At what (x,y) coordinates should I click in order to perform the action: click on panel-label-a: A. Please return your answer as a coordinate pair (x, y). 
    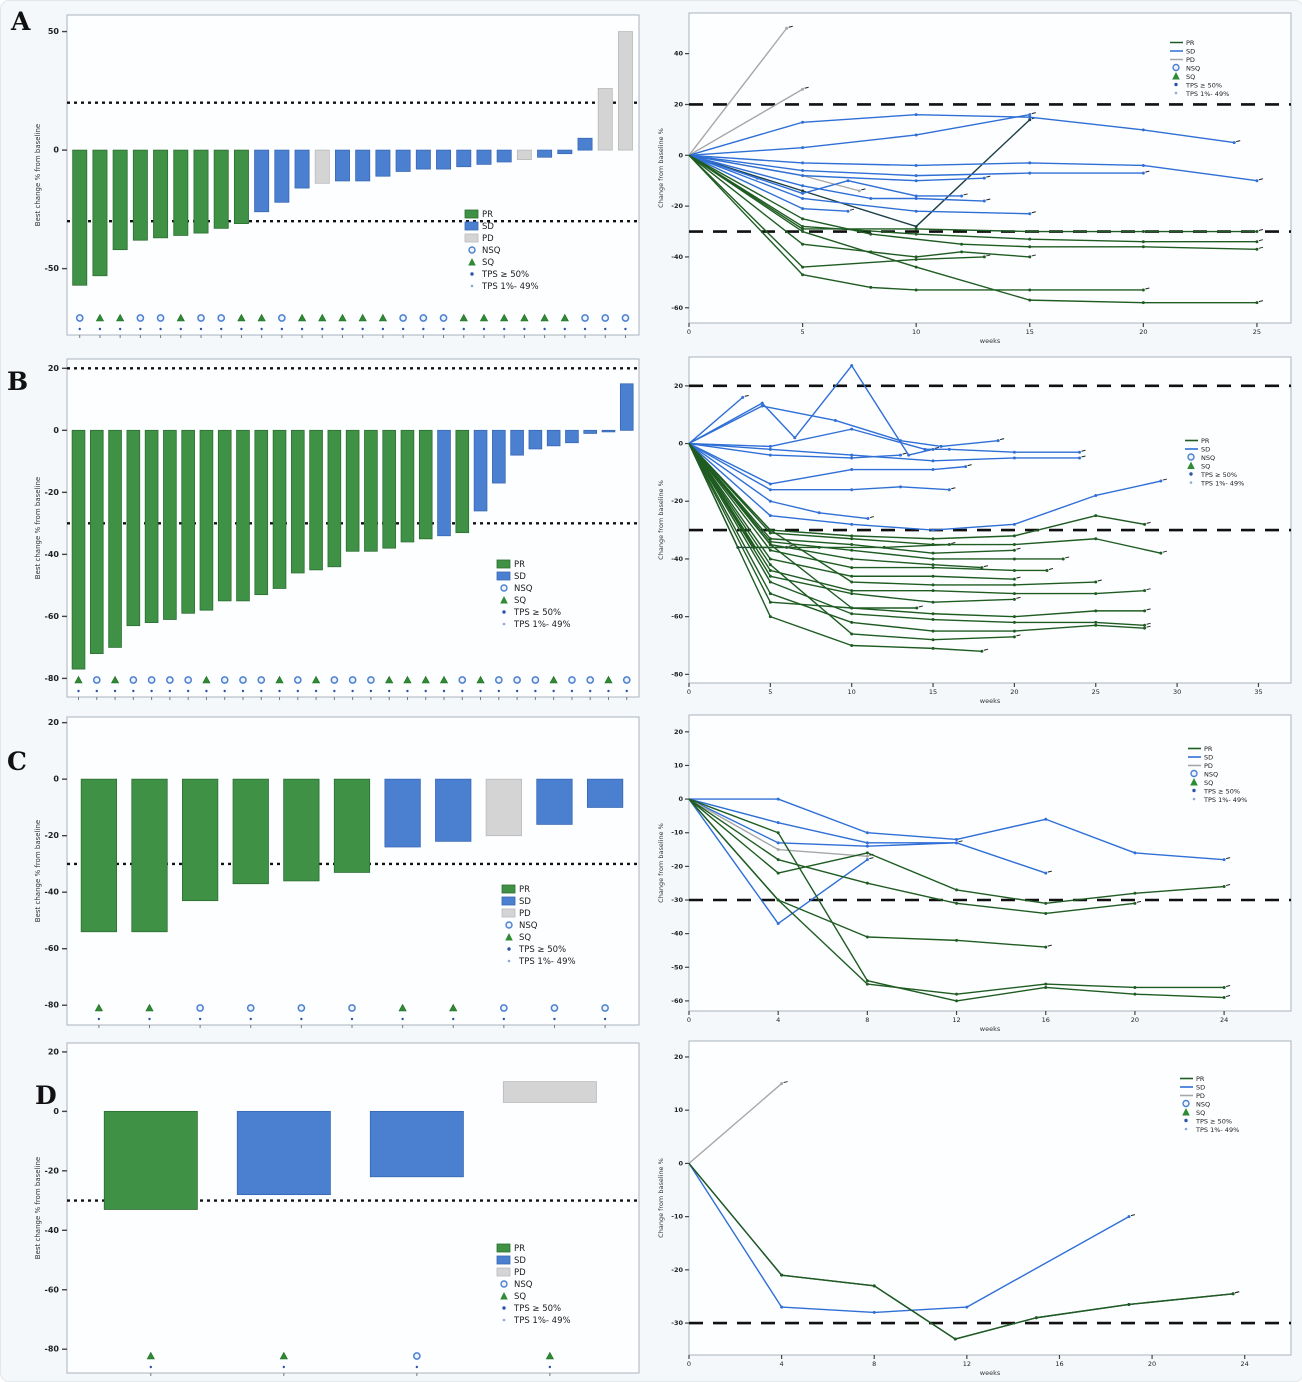
    Looking at the image, I should click on (21, 21).